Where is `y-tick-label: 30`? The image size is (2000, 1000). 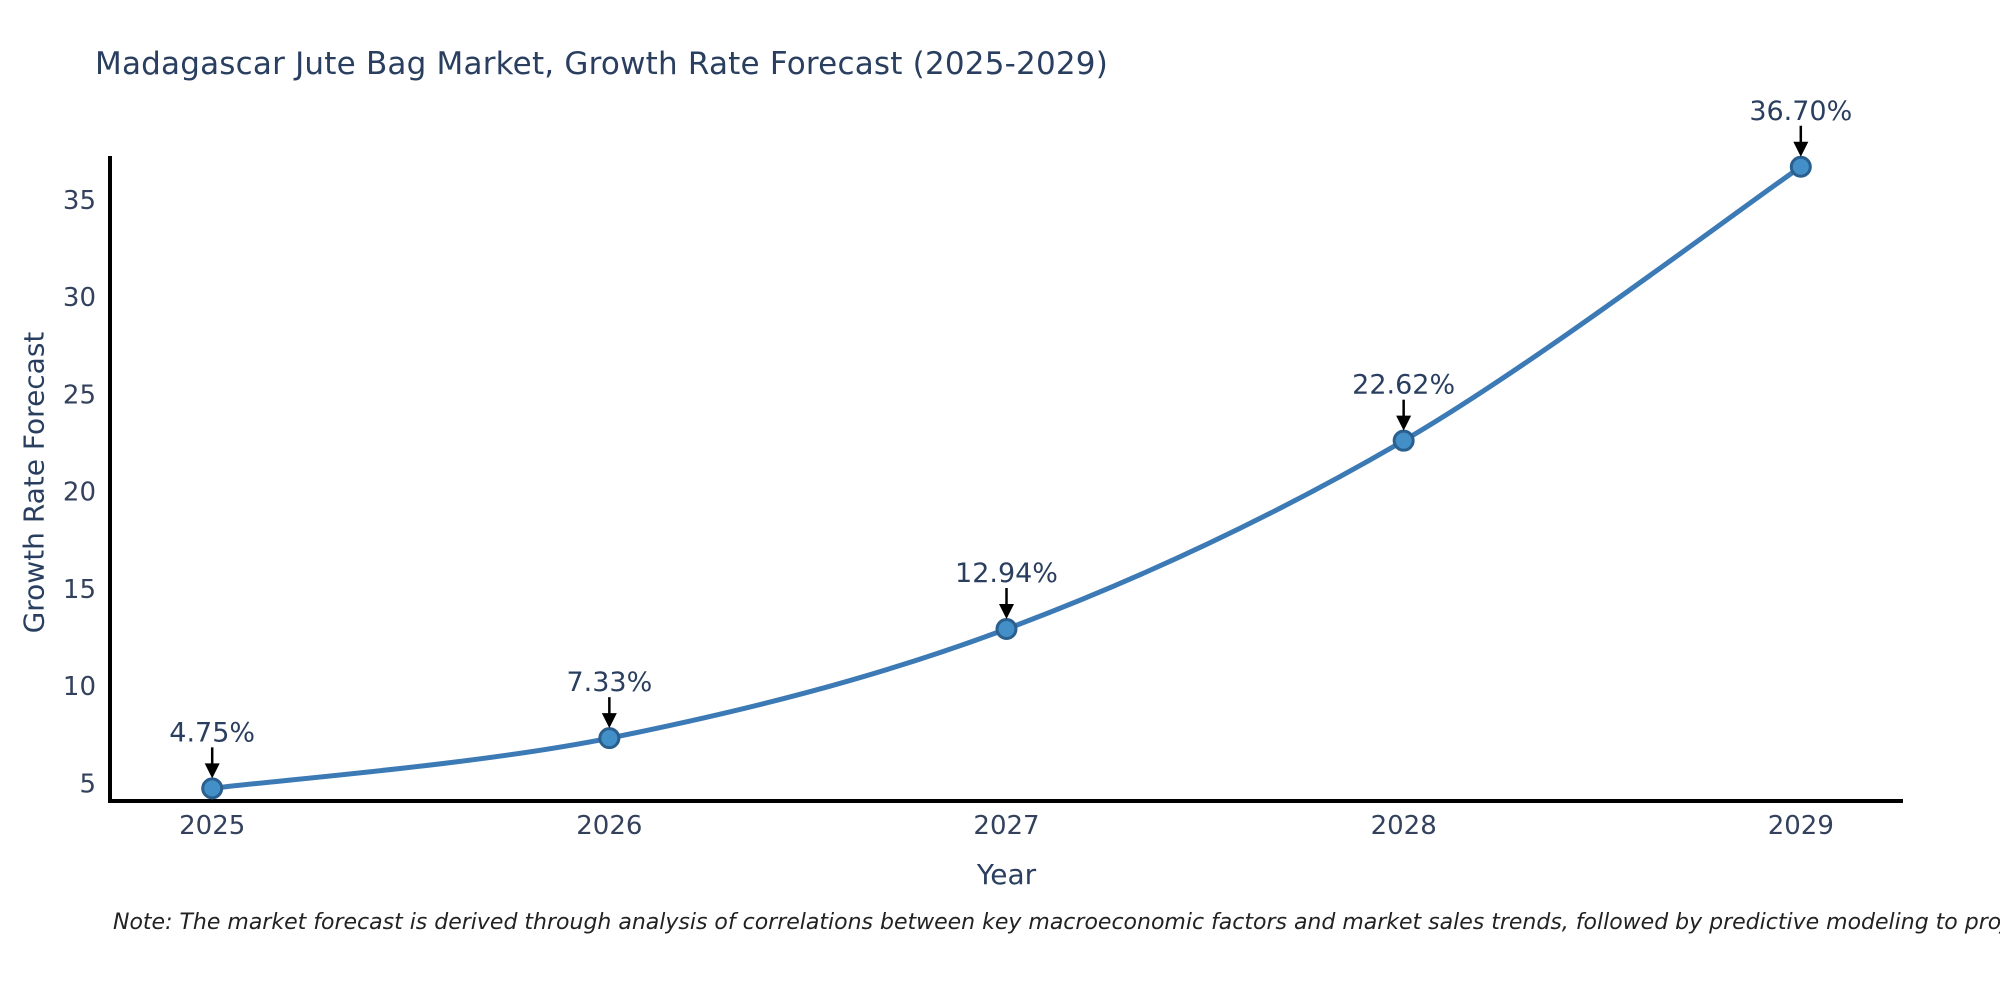 y-tick-label: 30 is located at coordinates (79, 298).